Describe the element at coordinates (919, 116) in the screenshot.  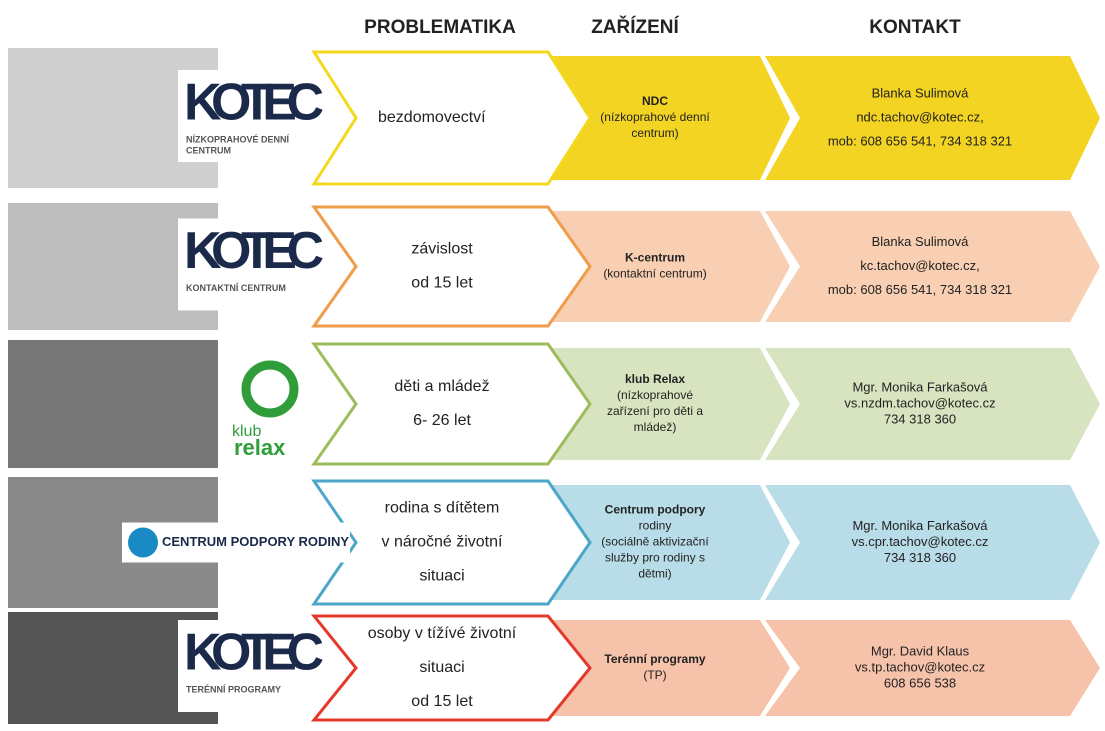
I see `label: ndc.tachov@kotec.cz,` at that location.